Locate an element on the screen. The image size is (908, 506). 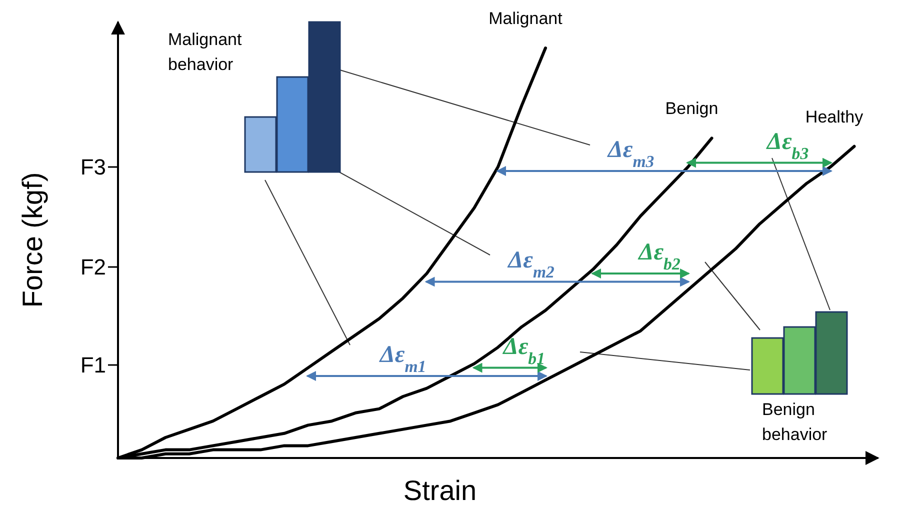
annotation: Δε$_{b1}$ is located at coordinates (523, 351).